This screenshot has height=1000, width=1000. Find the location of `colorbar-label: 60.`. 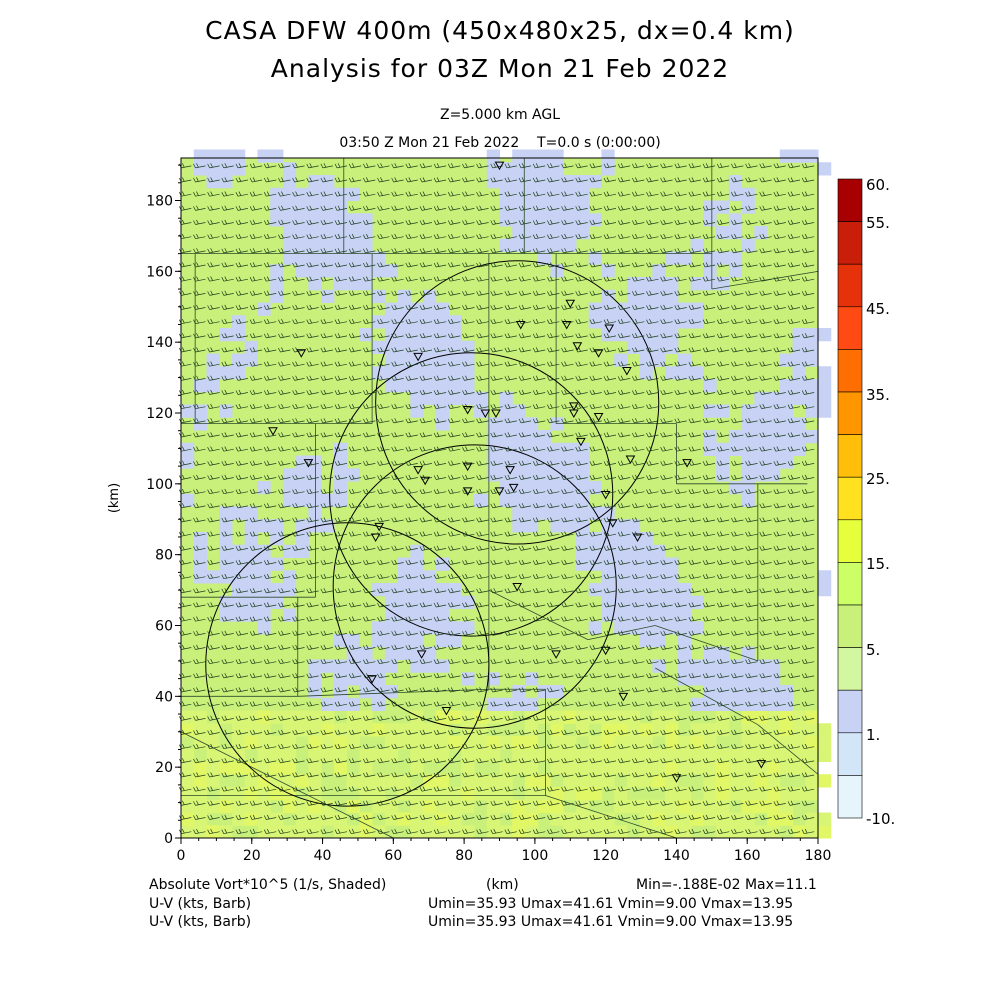

colorbar-label: 60. is located at coordinates (878, 185).